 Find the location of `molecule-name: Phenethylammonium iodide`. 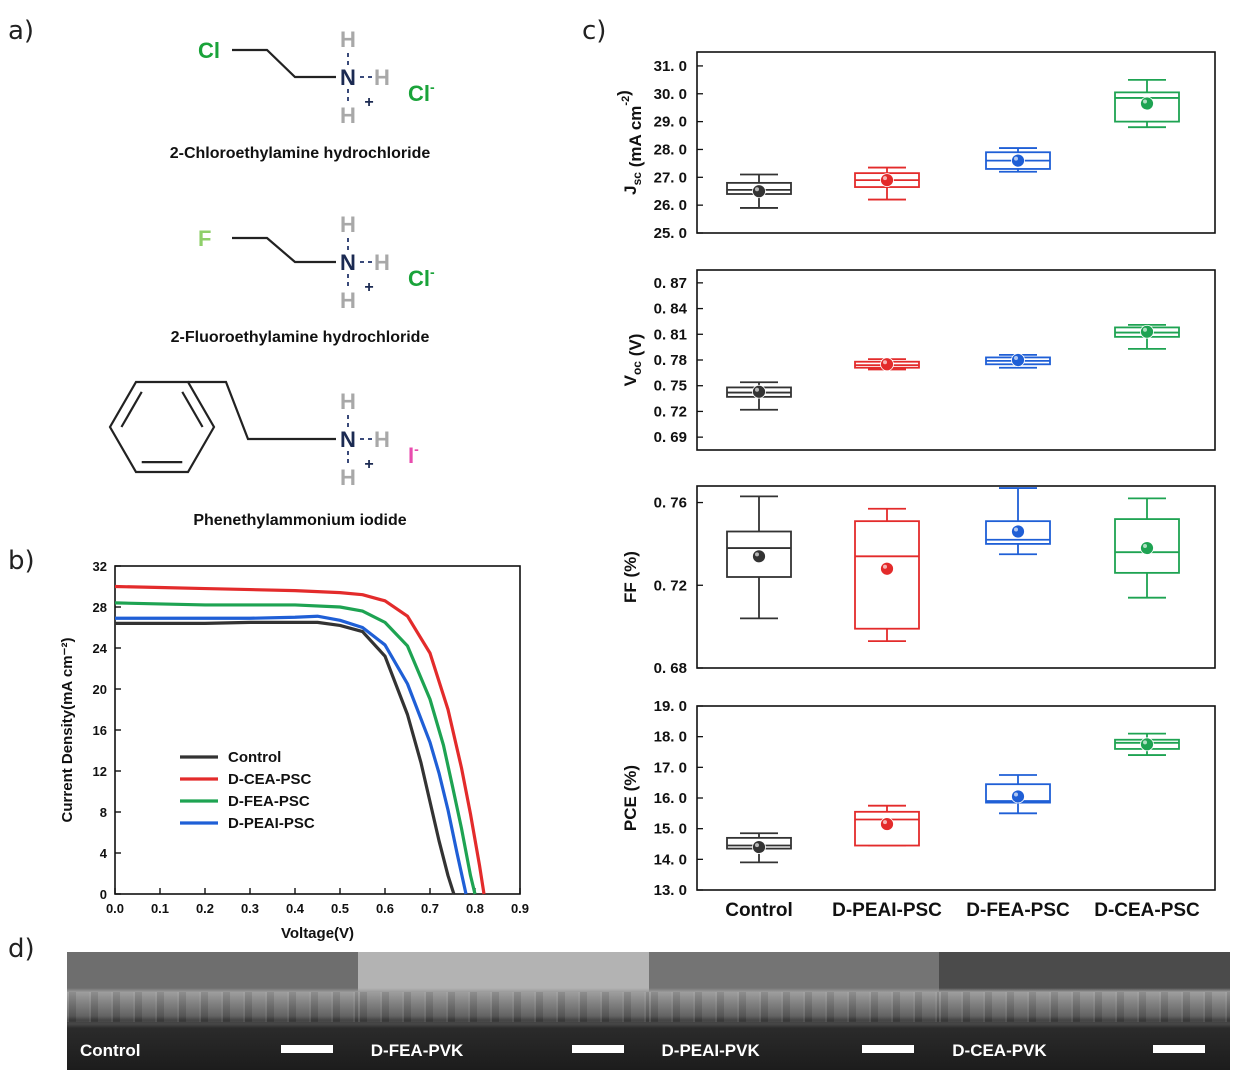

molecule-name: Phenethylammonium iodide is located at coordinates (299, 520).